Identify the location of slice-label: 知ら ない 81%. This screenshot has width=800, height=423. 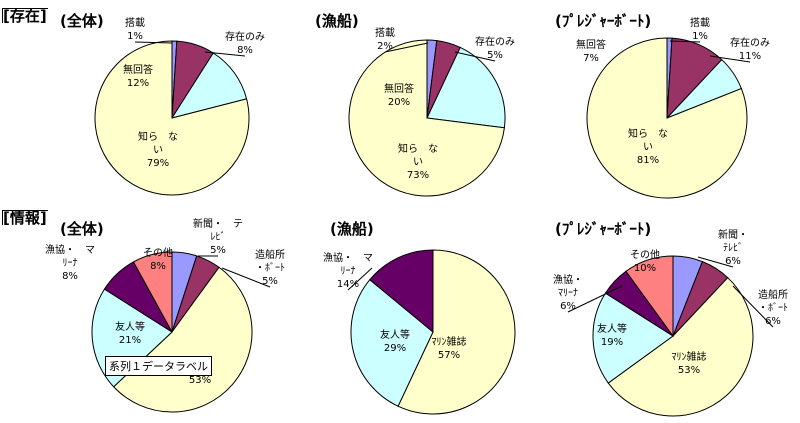
(648, 146).